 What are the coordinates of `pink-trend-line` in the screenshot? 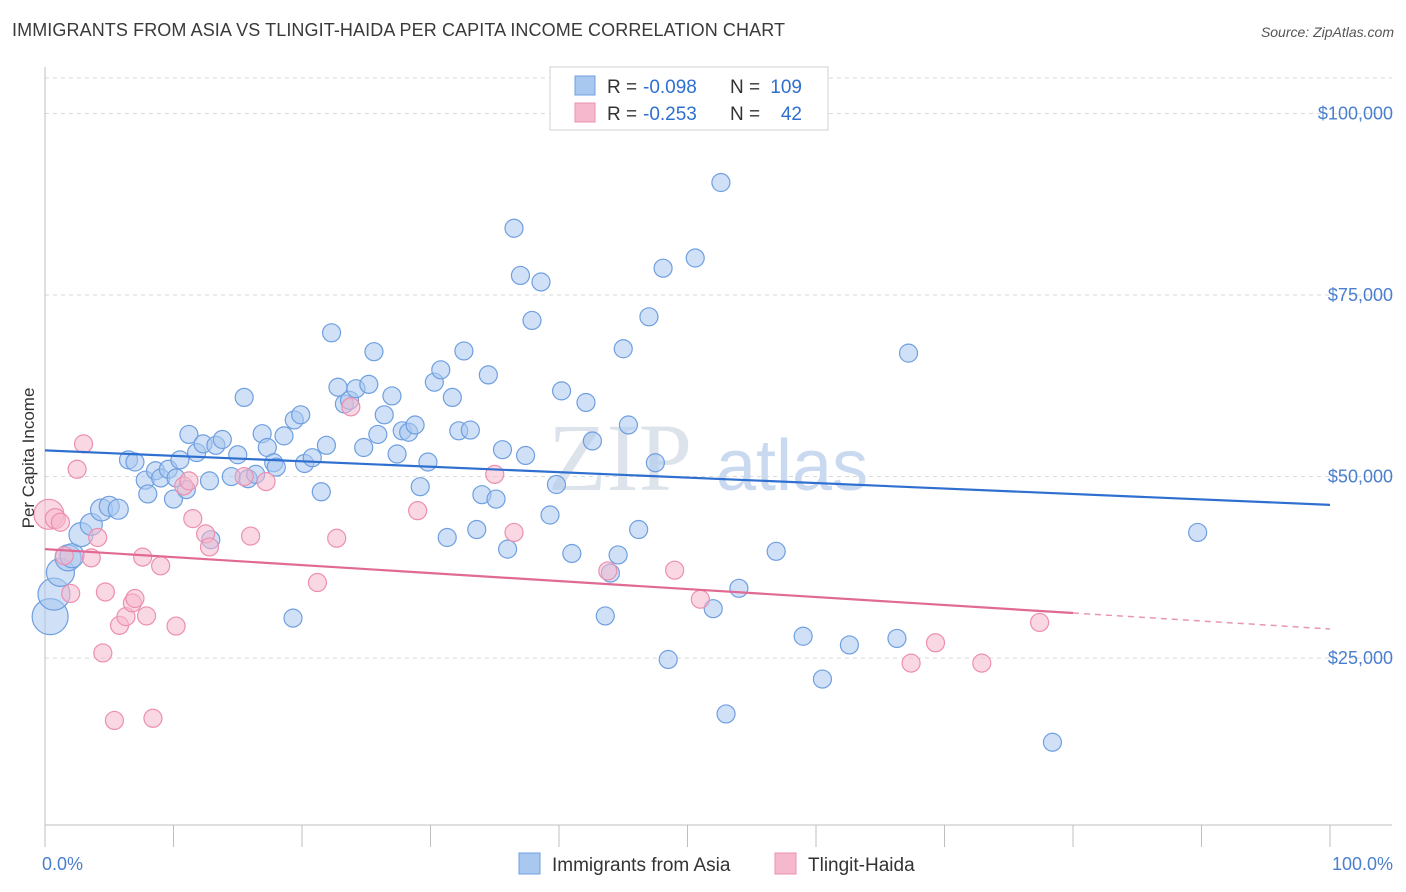 It's located at (559, 581).